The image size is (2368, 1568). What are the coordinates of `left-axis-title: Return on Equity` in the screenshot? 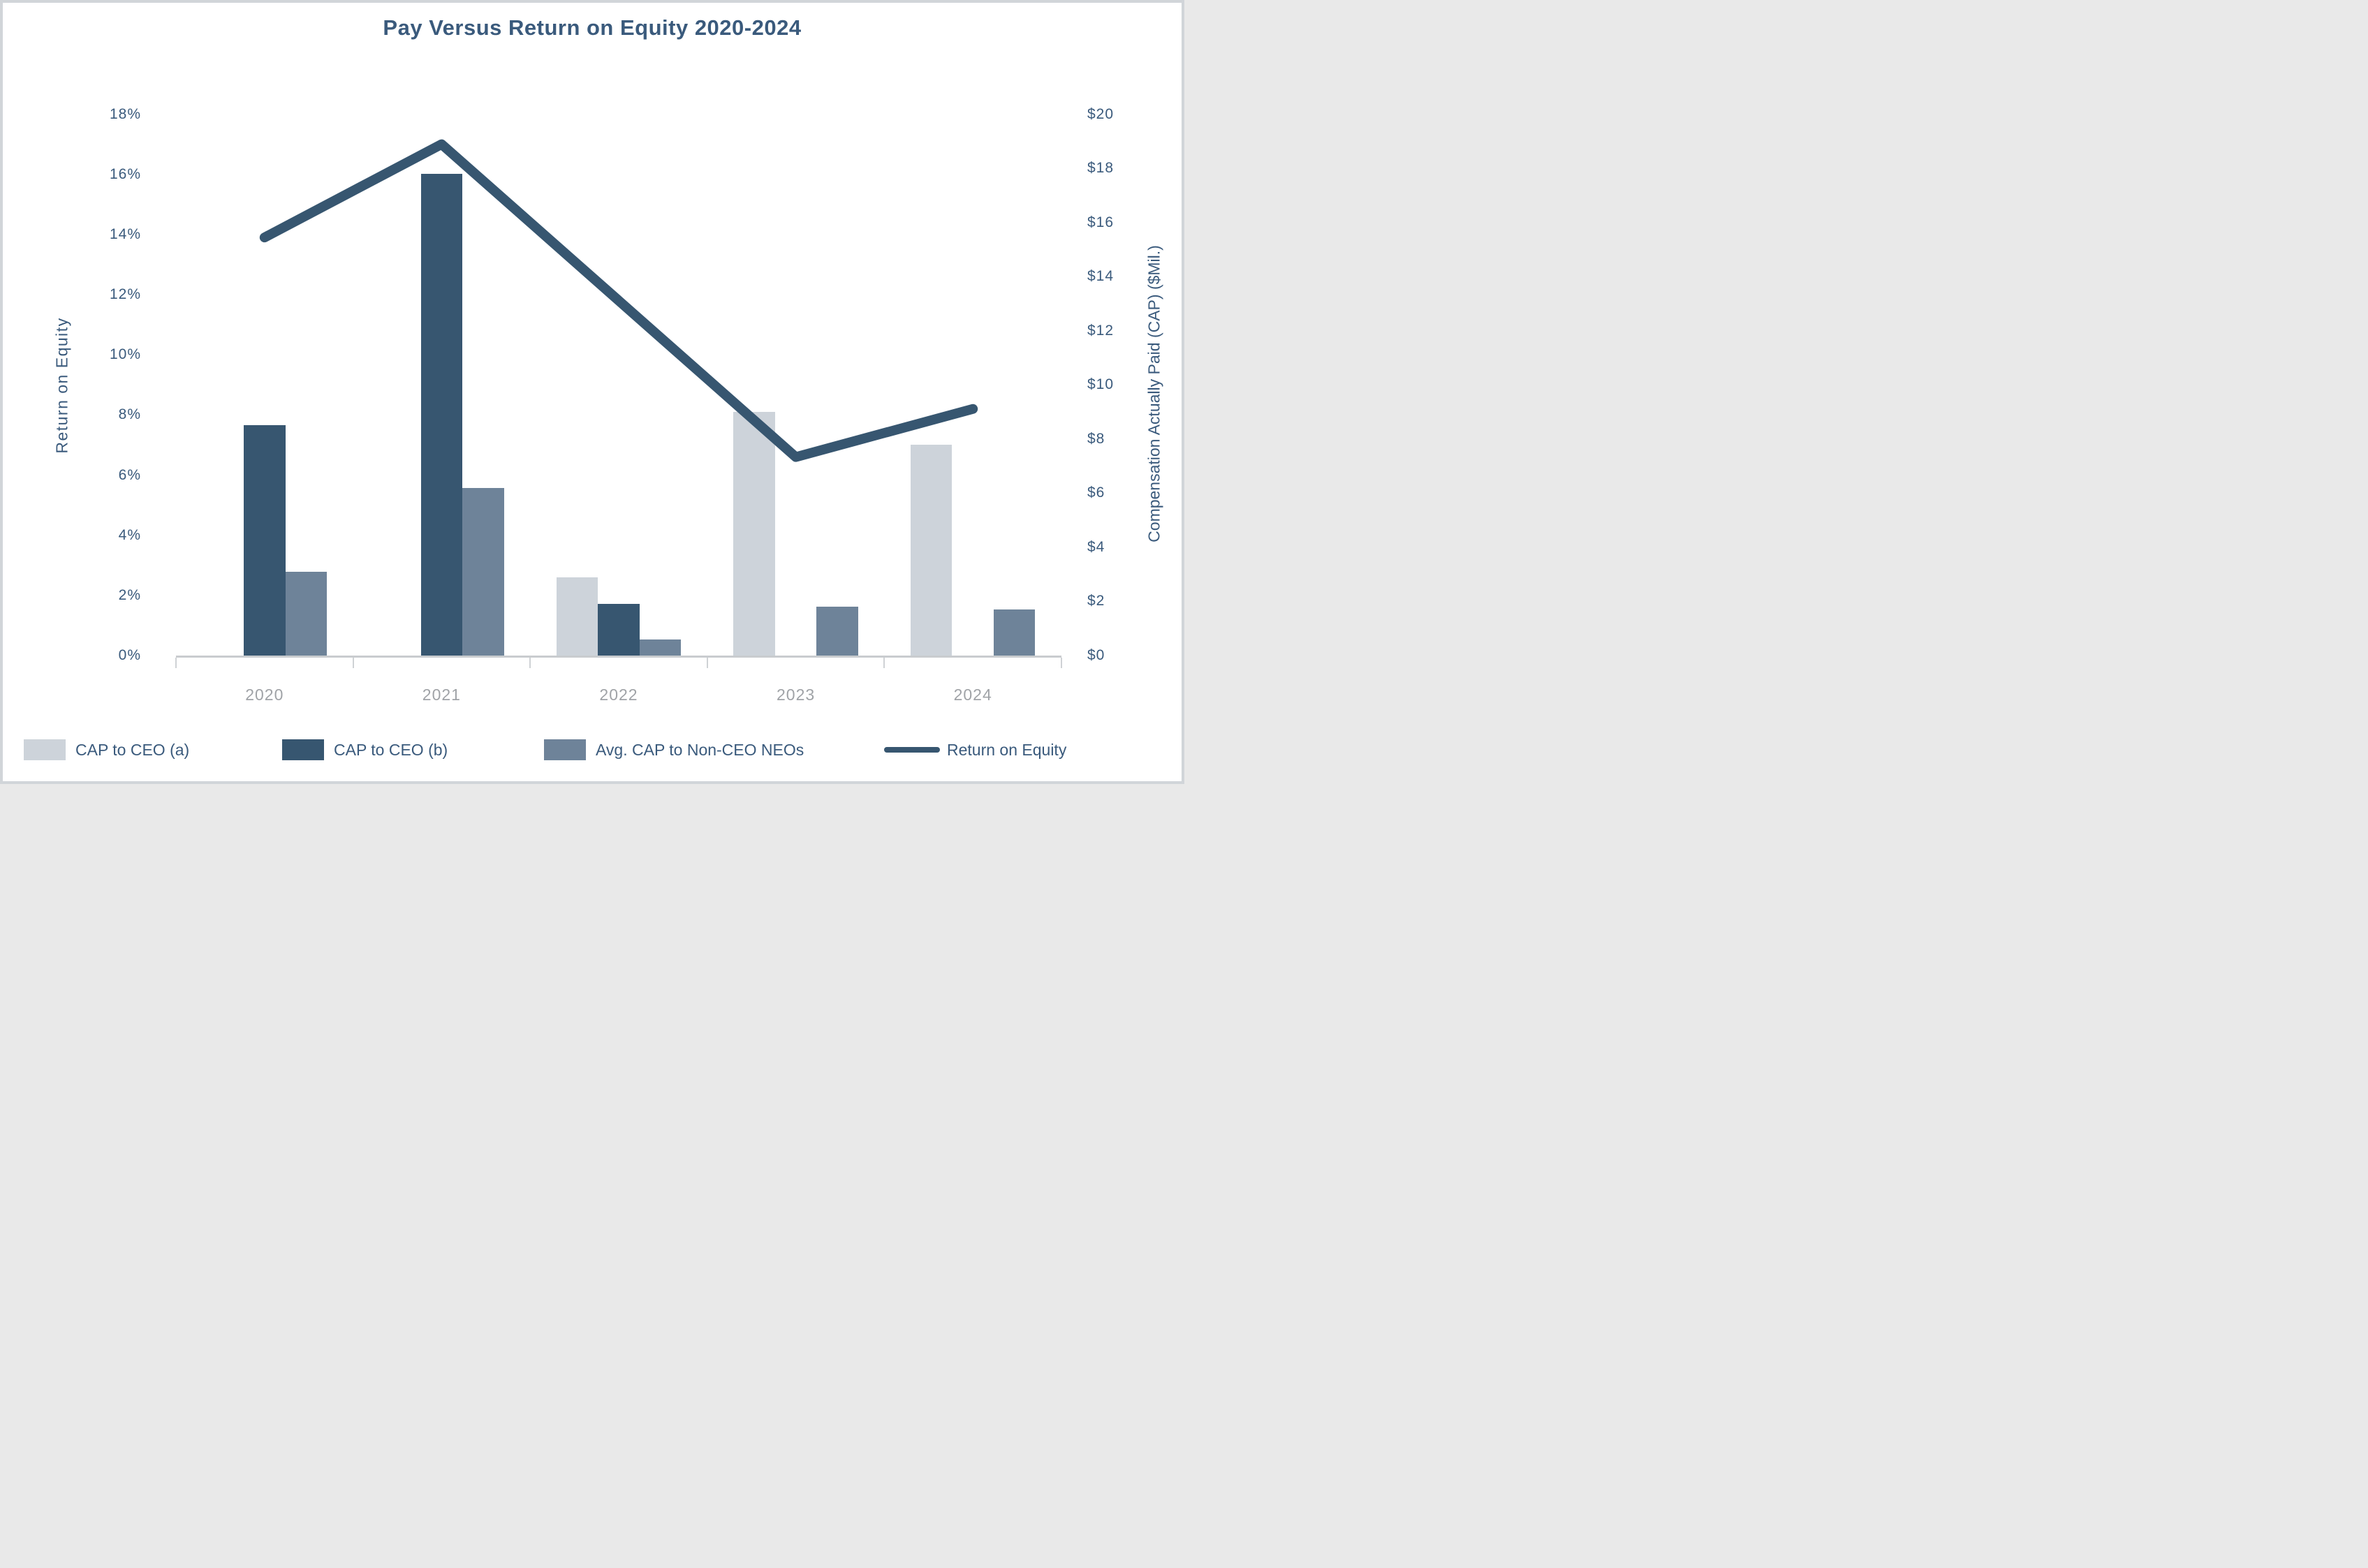 It's located at (61, 386).